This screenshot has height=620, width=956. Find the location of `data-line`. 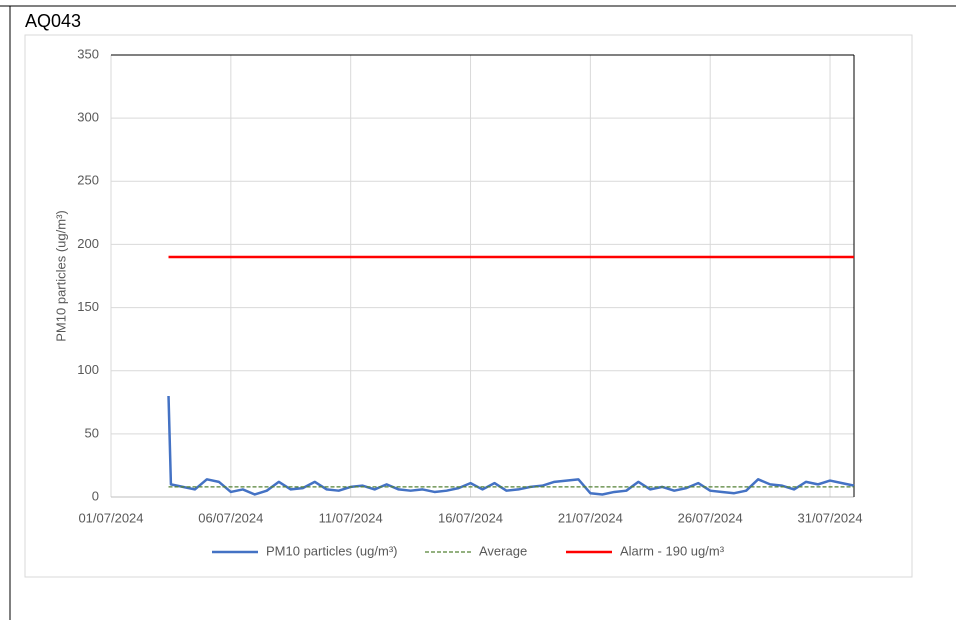

data-line is located at coordinates (511, 445).